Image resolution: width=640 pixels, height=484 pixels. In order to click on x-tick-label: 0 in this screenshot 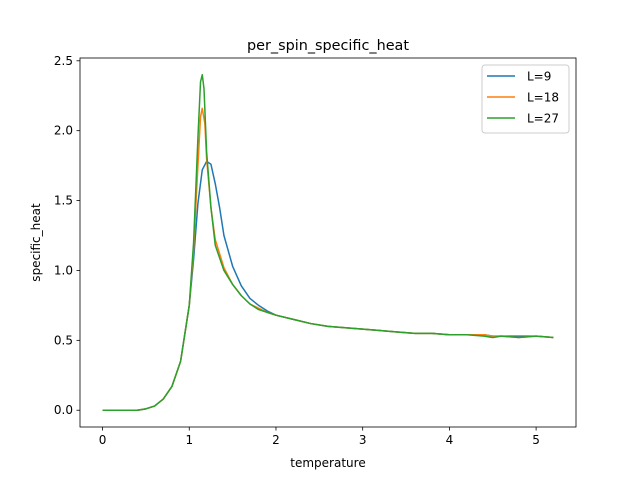, I will do `click(103, 440)`.